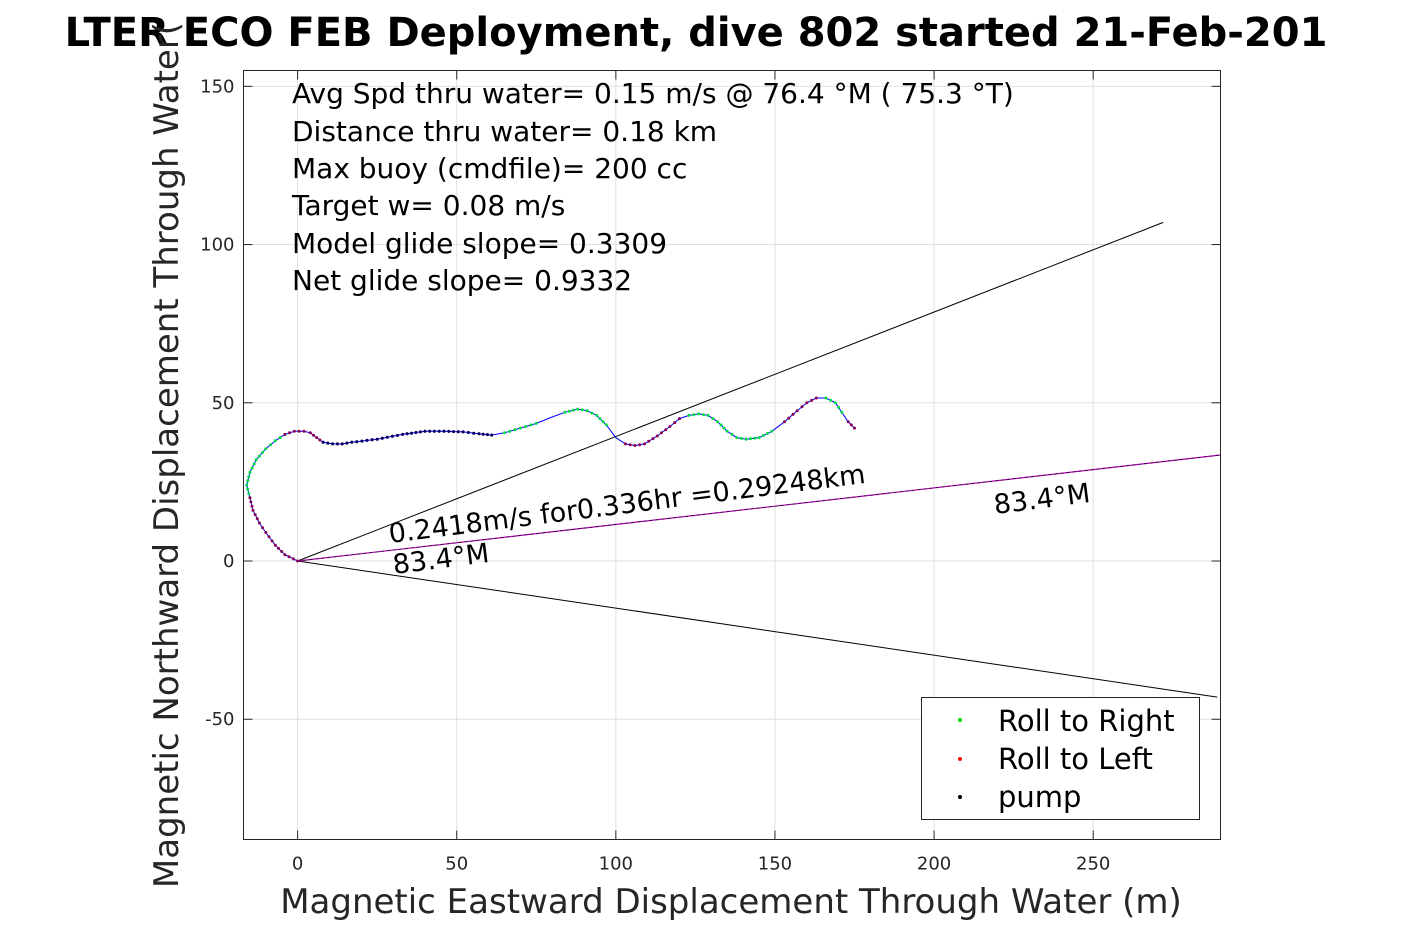  What do you see at coordinates (217, 245) in the screenshot?
I see `y-tick-label: 100` at bounding box center [217, 245].